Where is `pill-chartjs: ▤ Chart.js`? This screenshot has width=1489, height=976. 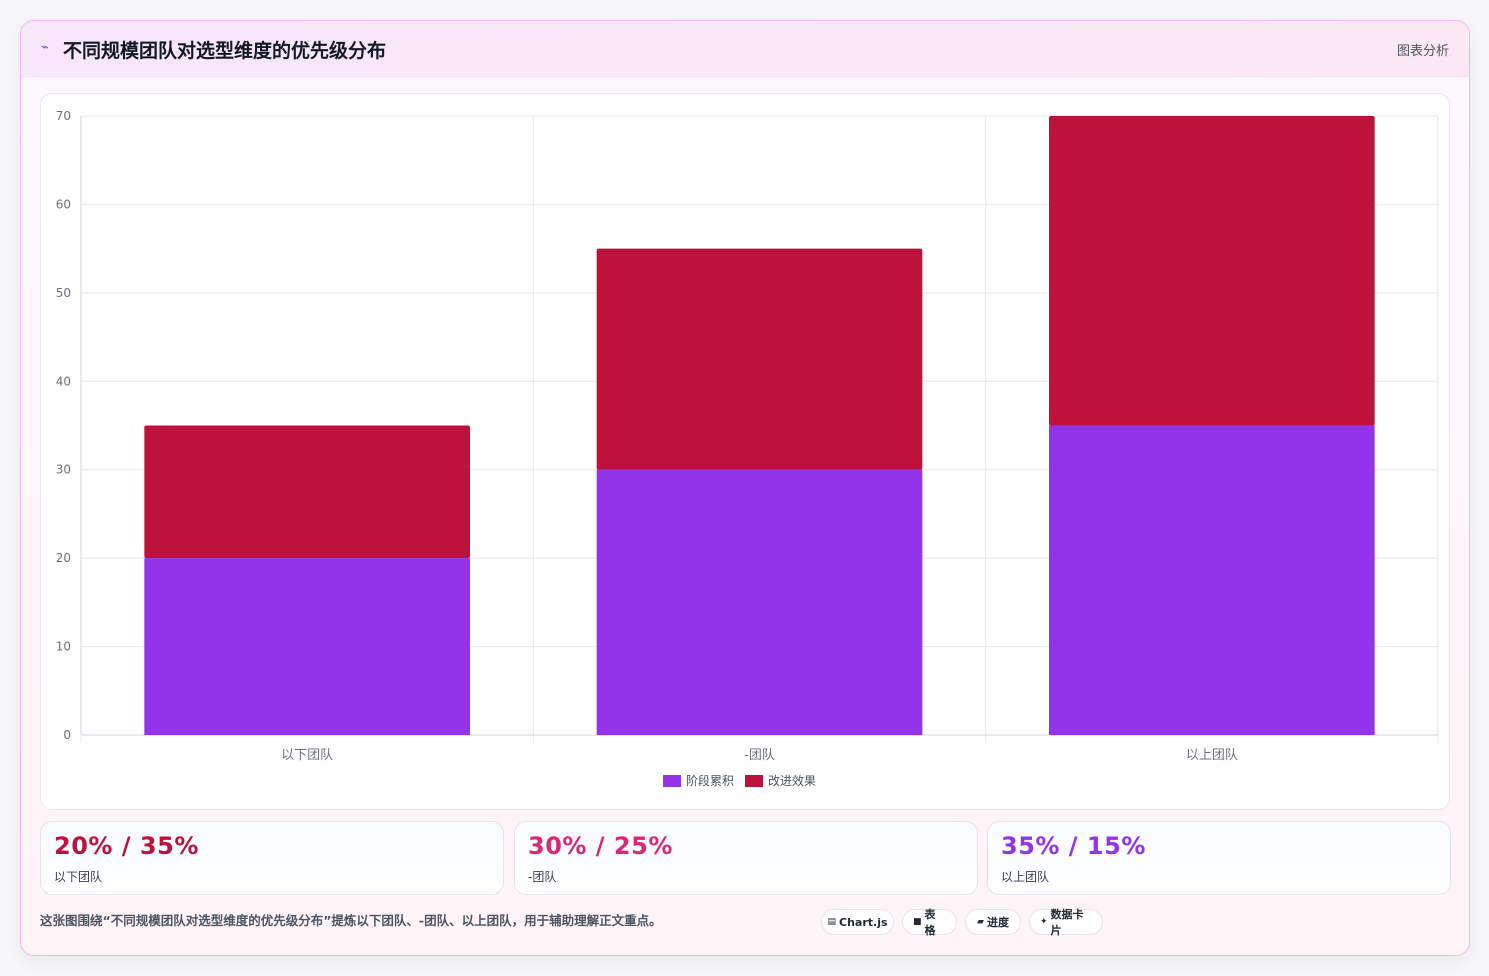 pill-chartjs: ▤ Chart.js is located at coordinates (857, 922).